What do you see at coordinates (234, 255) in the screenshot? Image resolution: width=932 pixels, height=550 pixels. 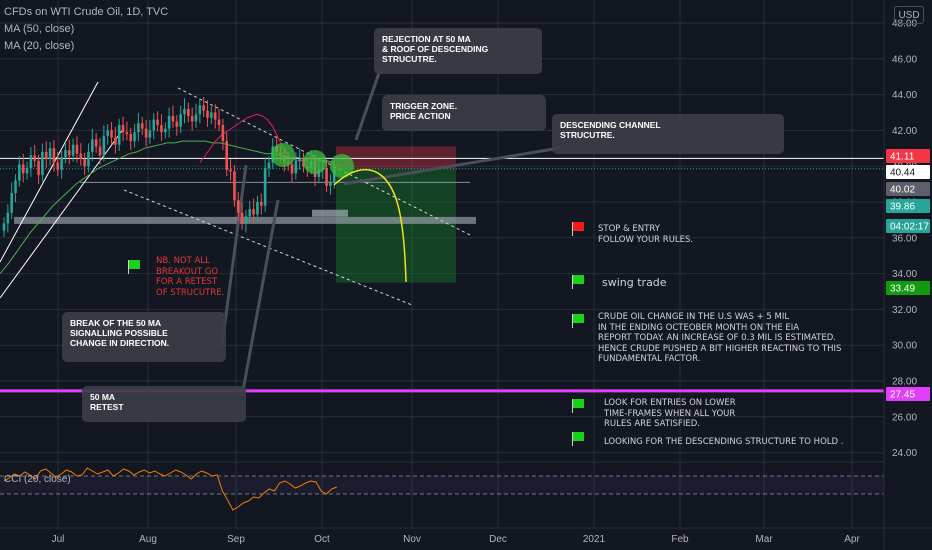 I see `pointer-break` at bounding box center [234, 255].